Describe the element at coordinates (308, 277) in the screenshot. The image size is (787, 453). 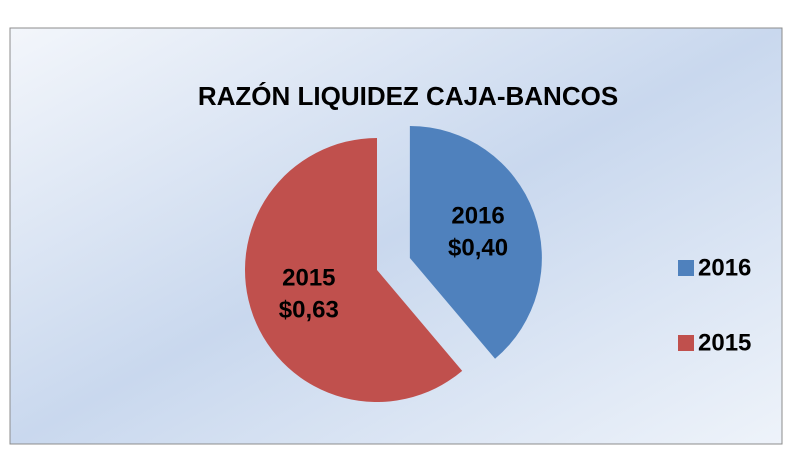
I see `slice-category: 2015` at that location.